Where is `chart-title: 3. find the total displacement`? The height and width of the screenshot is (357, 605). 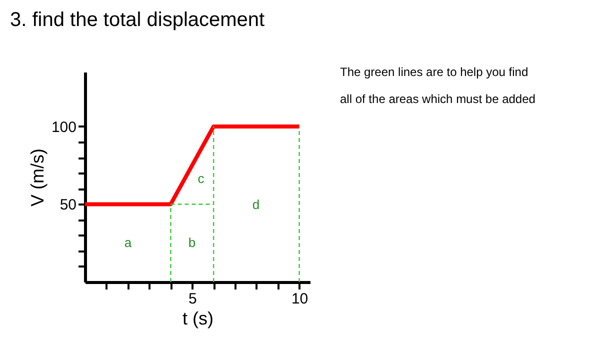
chart-title: 3. find the total displacement is located at coordinates (138, 20).